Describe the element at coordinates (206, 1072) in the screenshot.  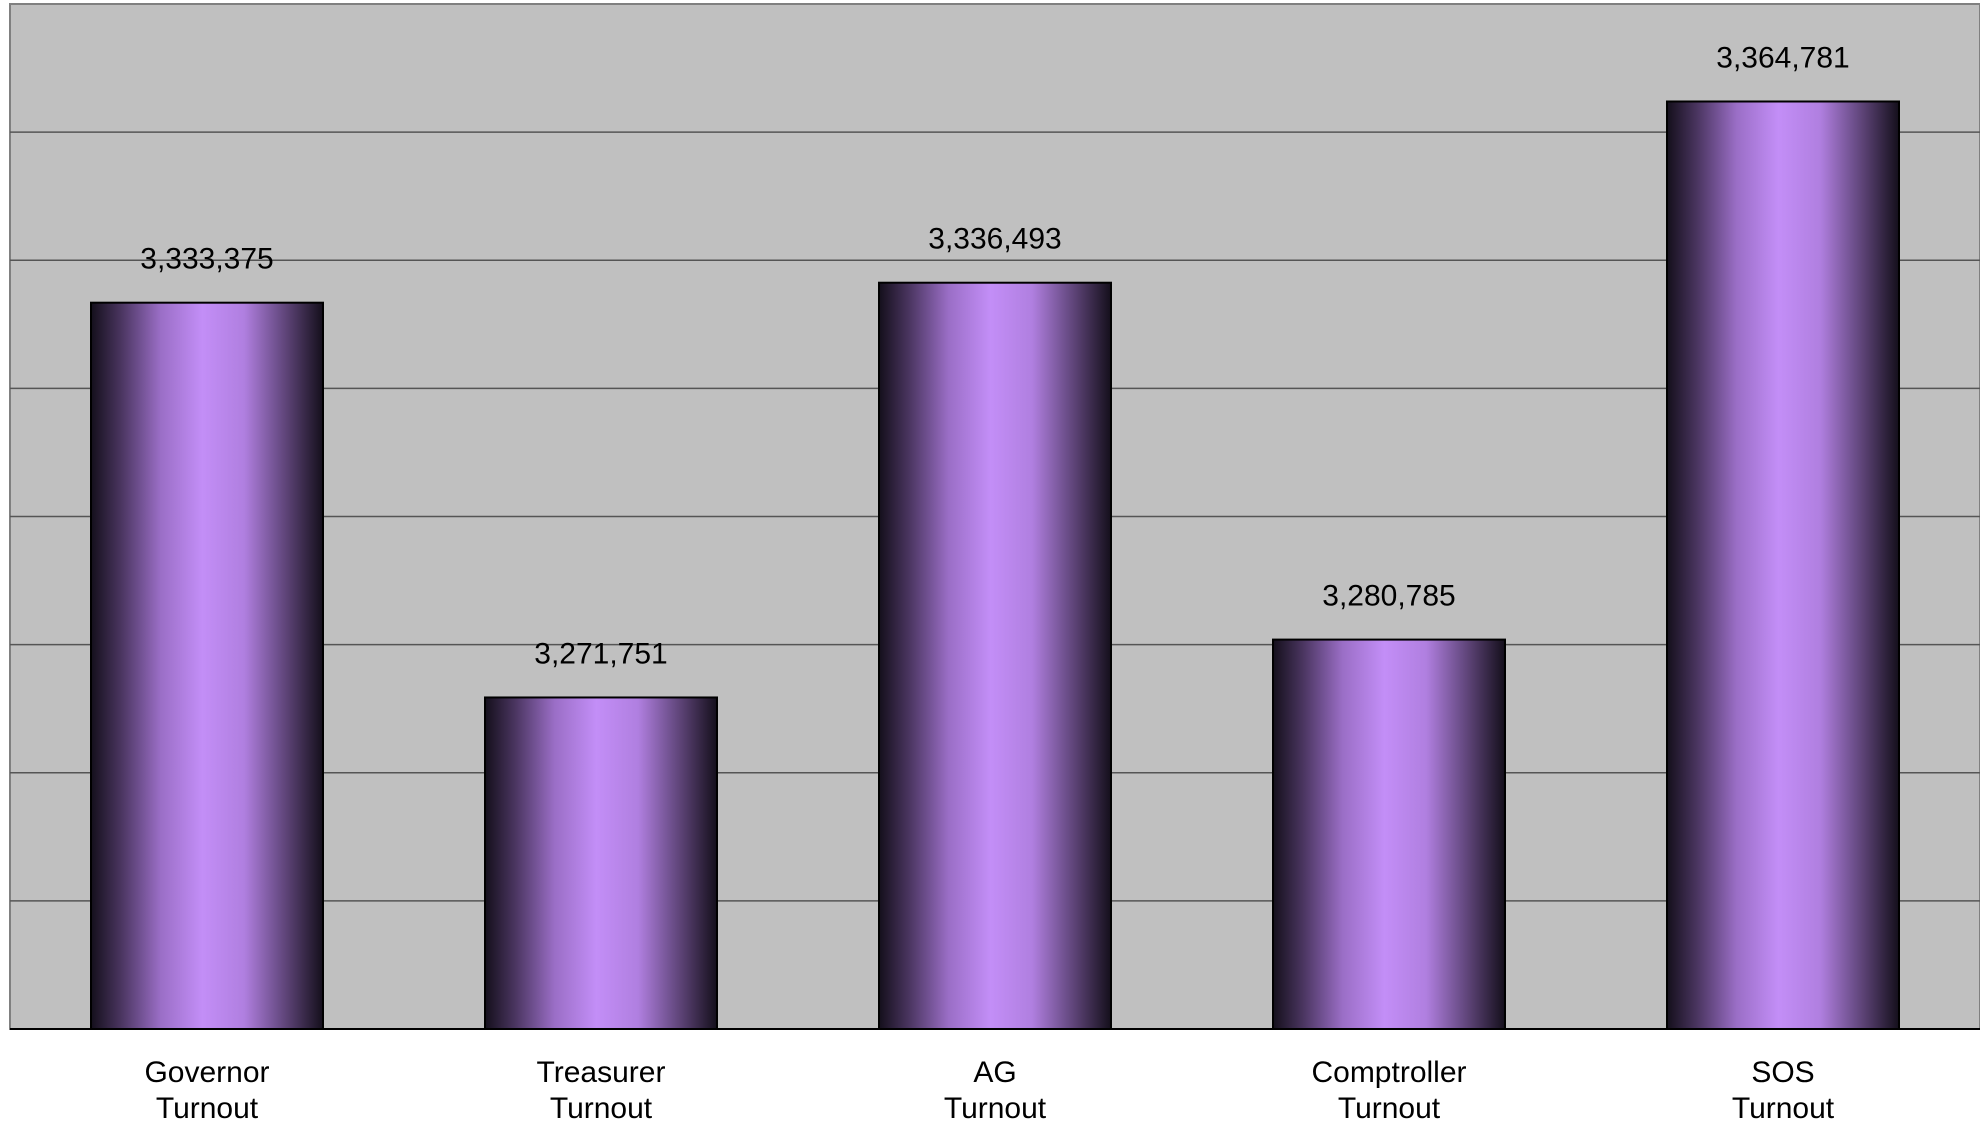
I see `category-label: Governor` at that location.